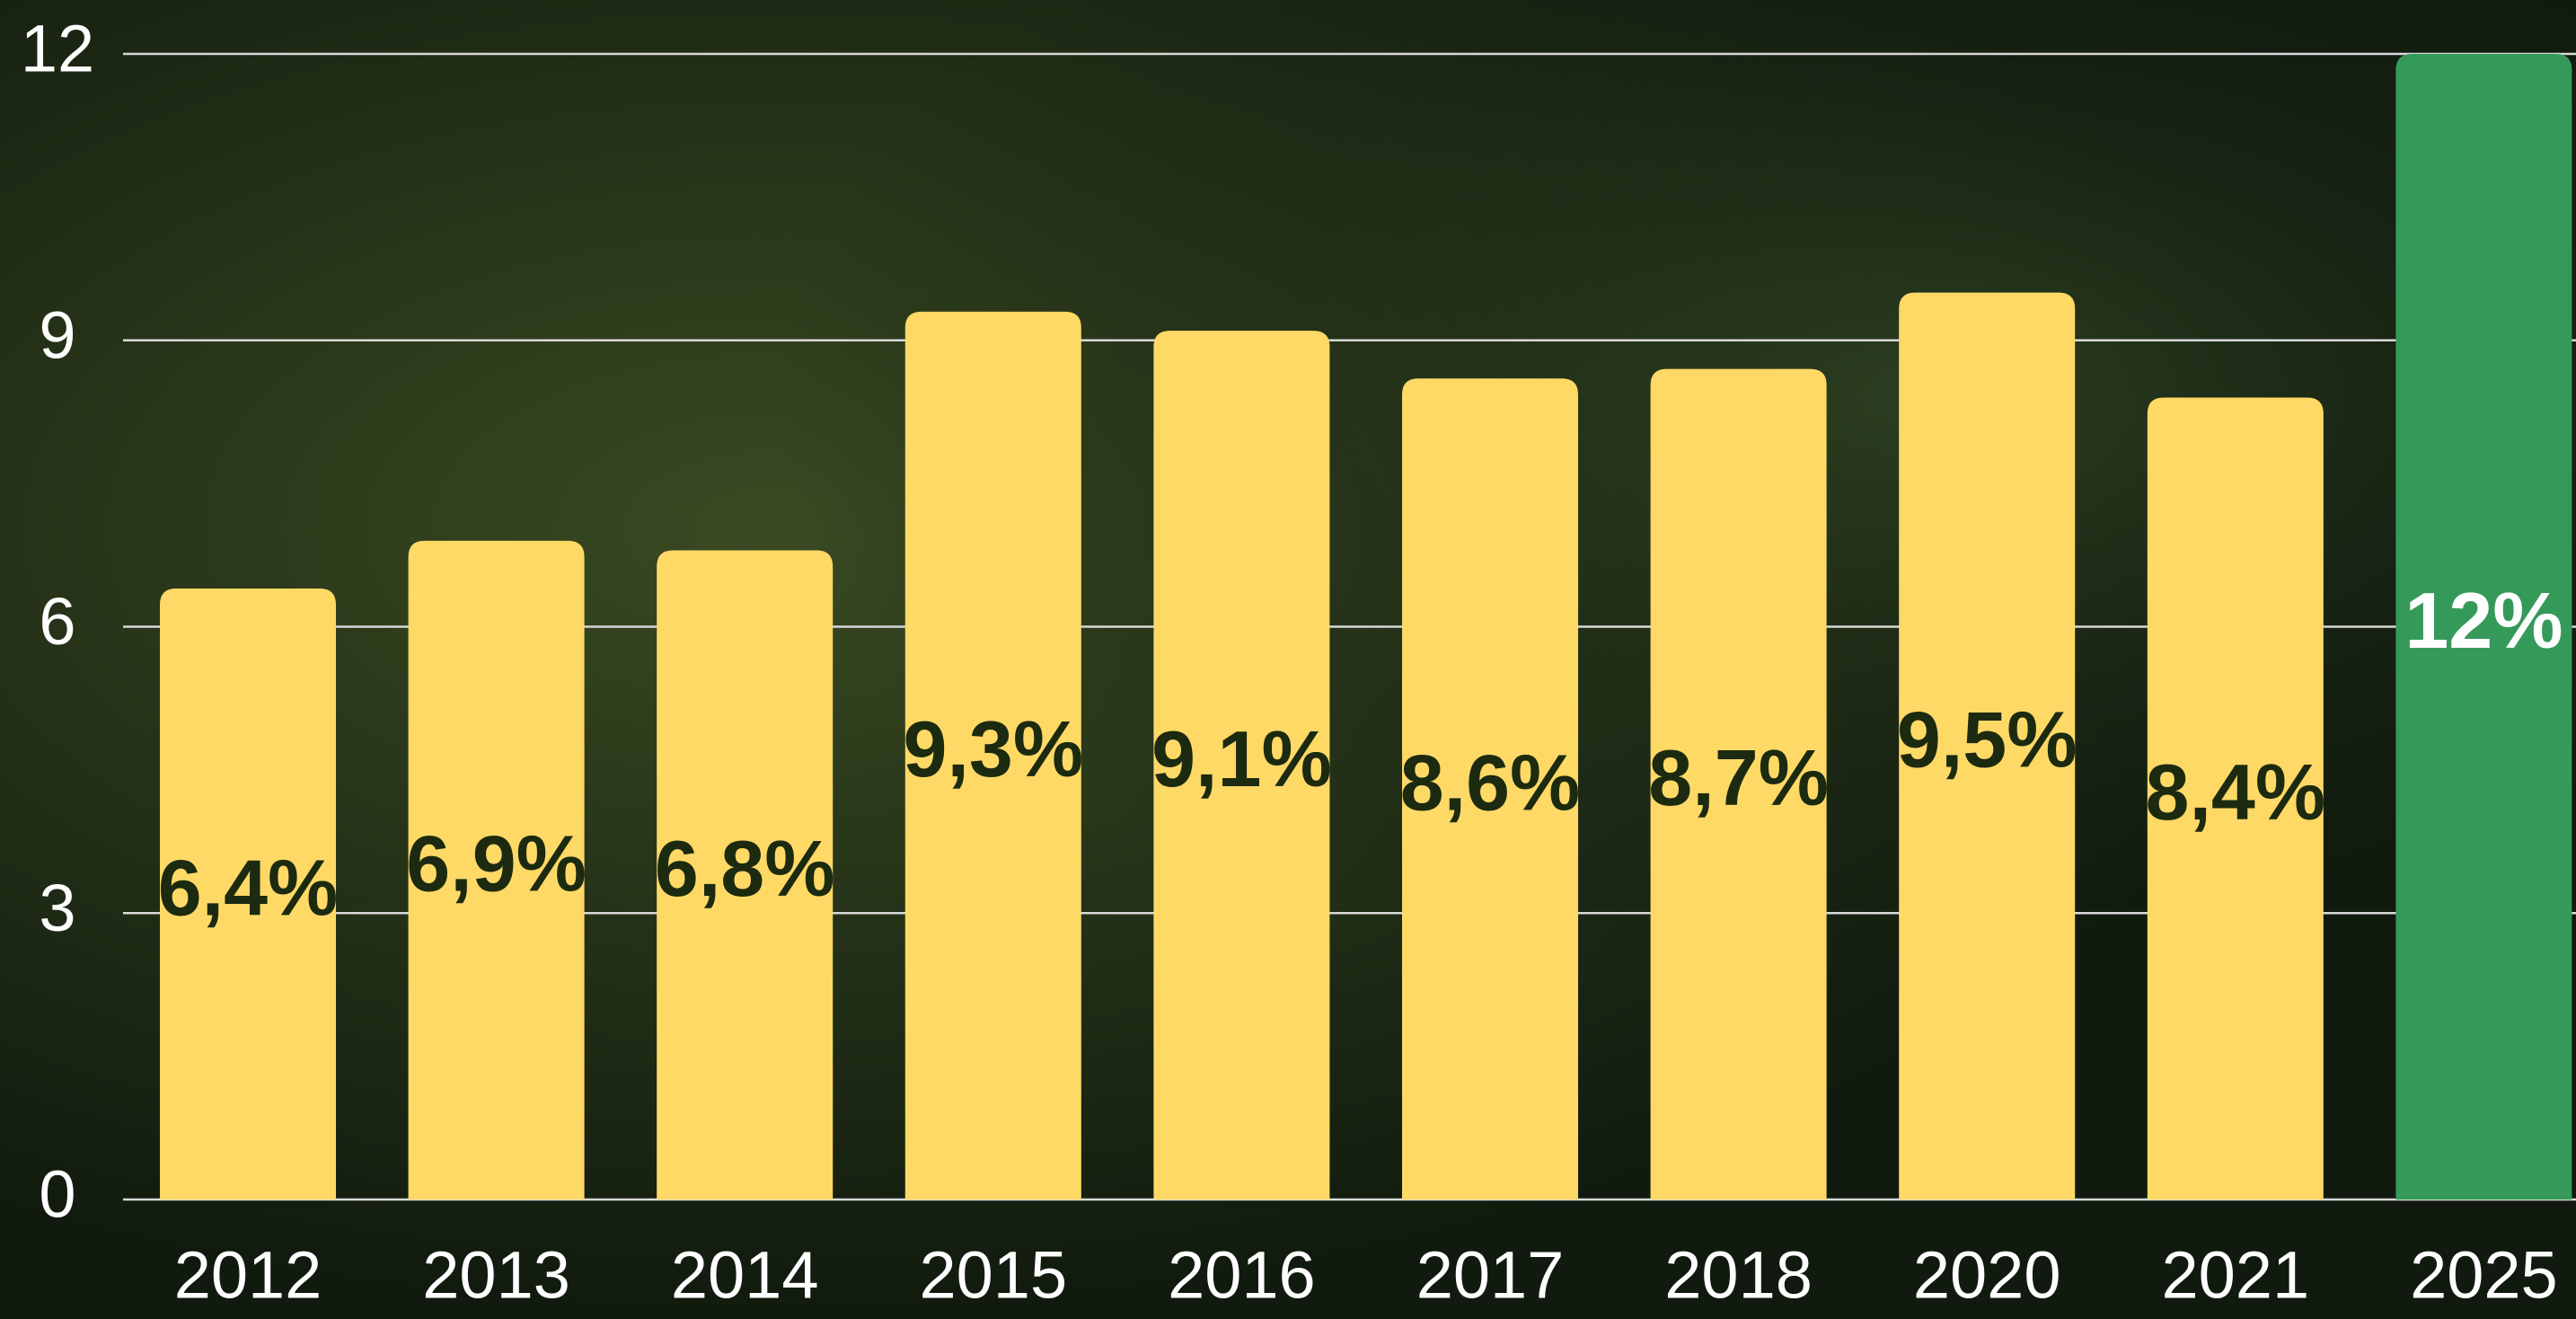  What do you see at coordinates (2235, 1275) in the screenshot?
I see `x-tick-label: 2021` at bounding box center [2235, 1275].